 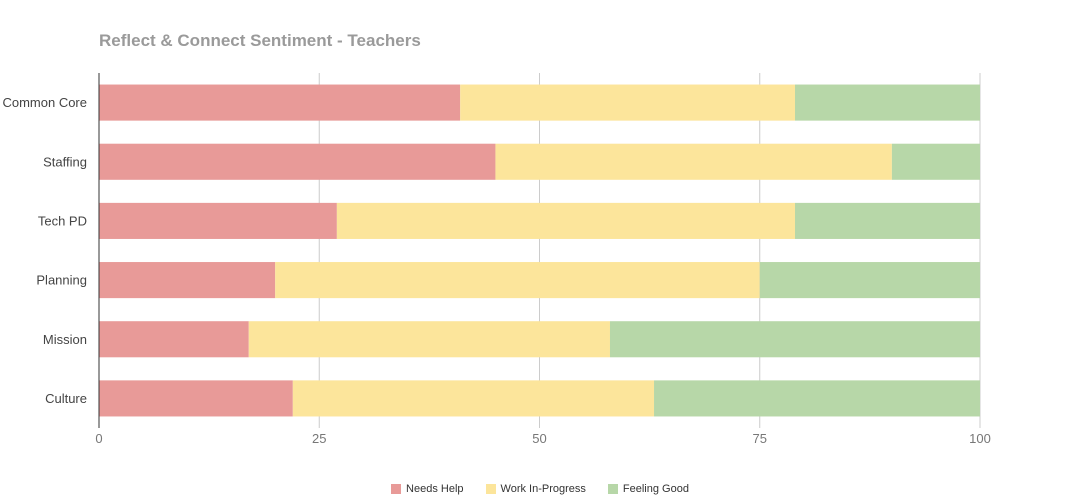 I want to click on legend-item: Needs Help, so click(x=427, y=489).